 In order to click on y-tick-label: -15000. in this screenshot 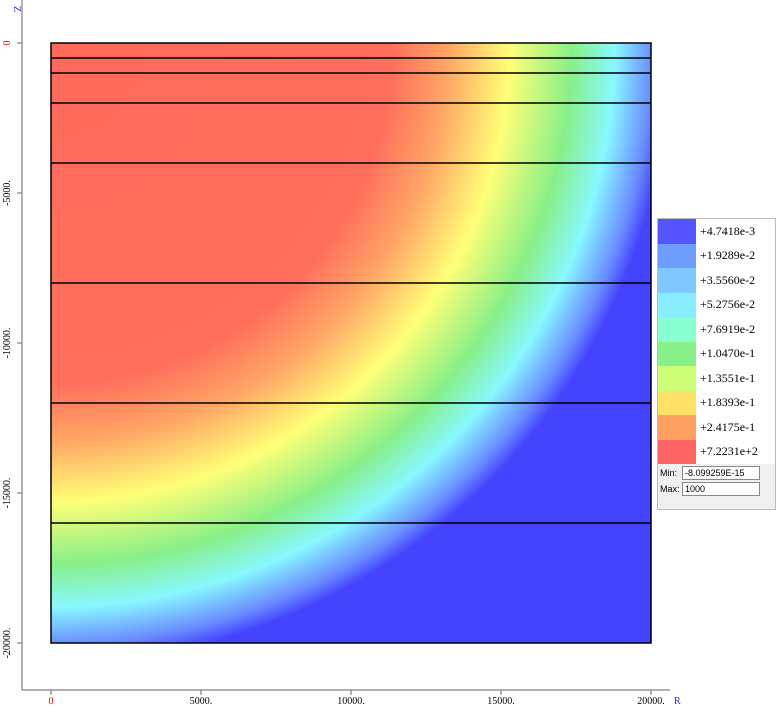, I will do `click(7, 493)`.